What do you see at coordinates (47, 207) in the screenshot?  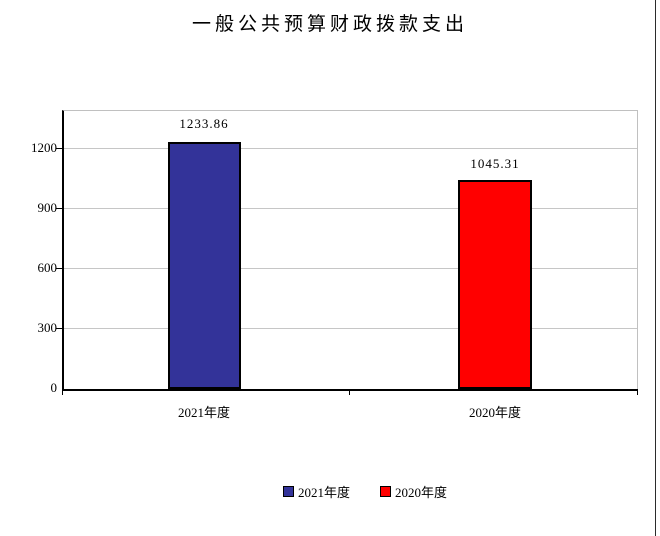 I see `y-axis-tick-label: 900` at bounding box center [47, 207].